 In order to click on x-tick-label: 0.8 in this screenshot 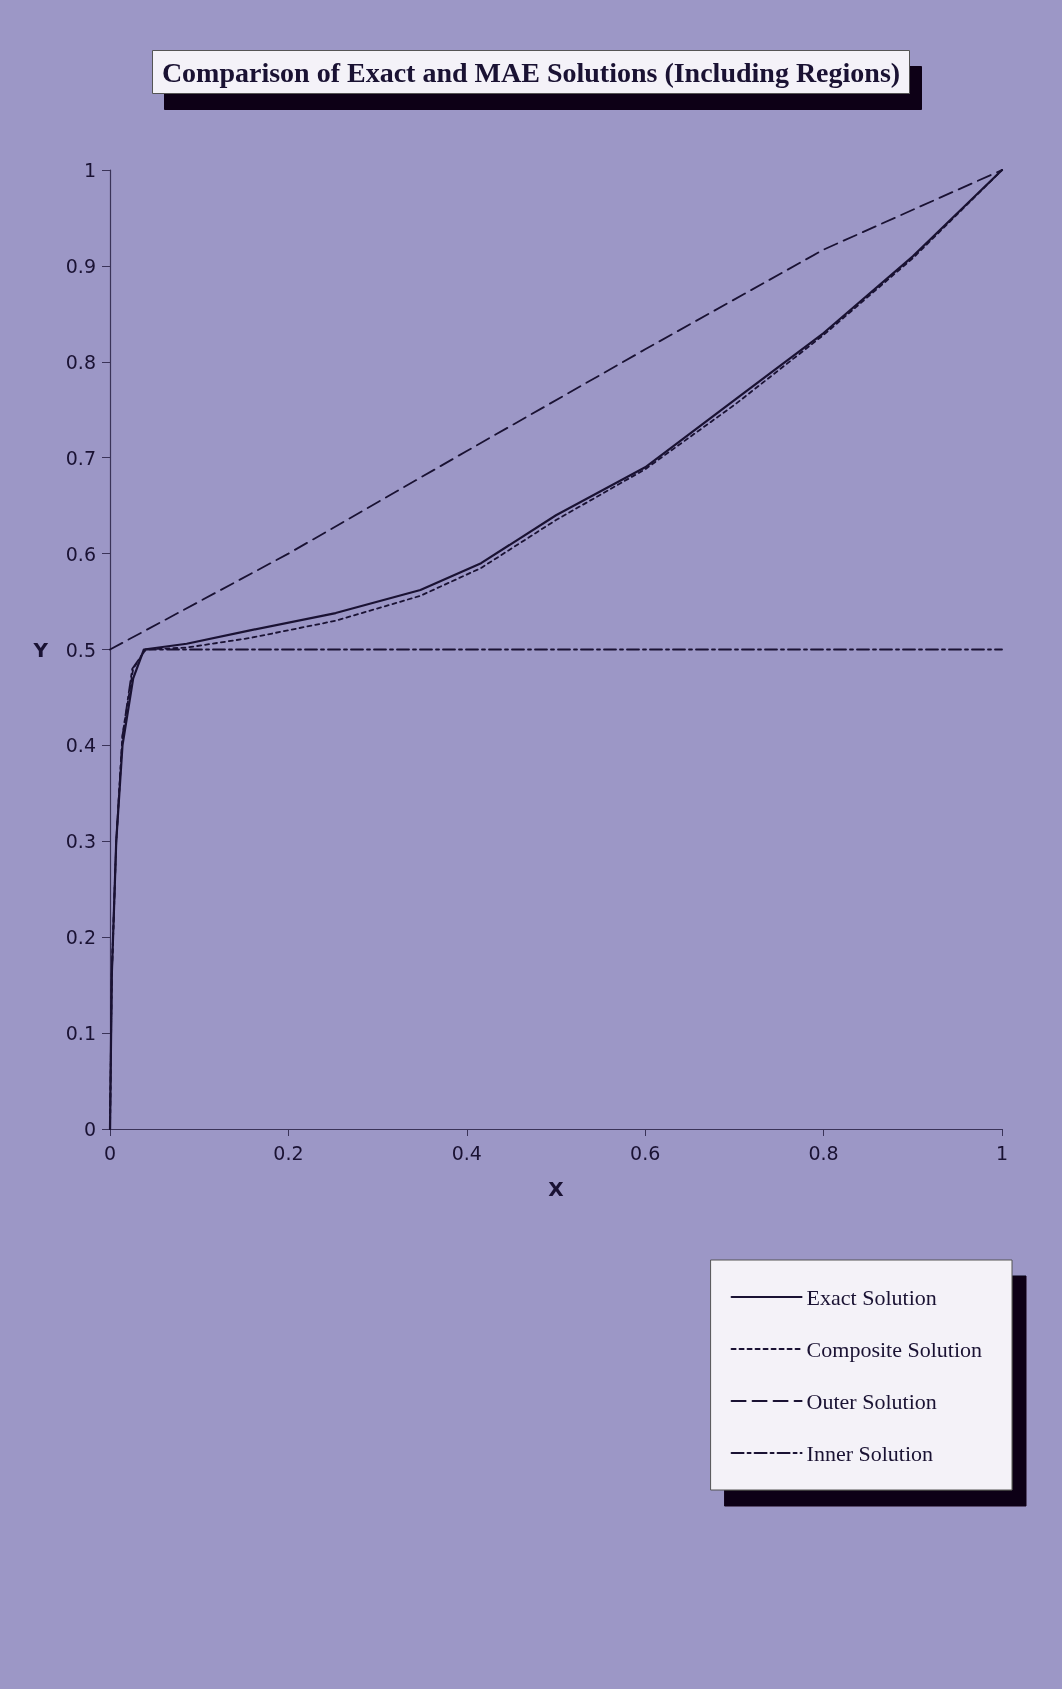, I will do `click(823, 1152)`.